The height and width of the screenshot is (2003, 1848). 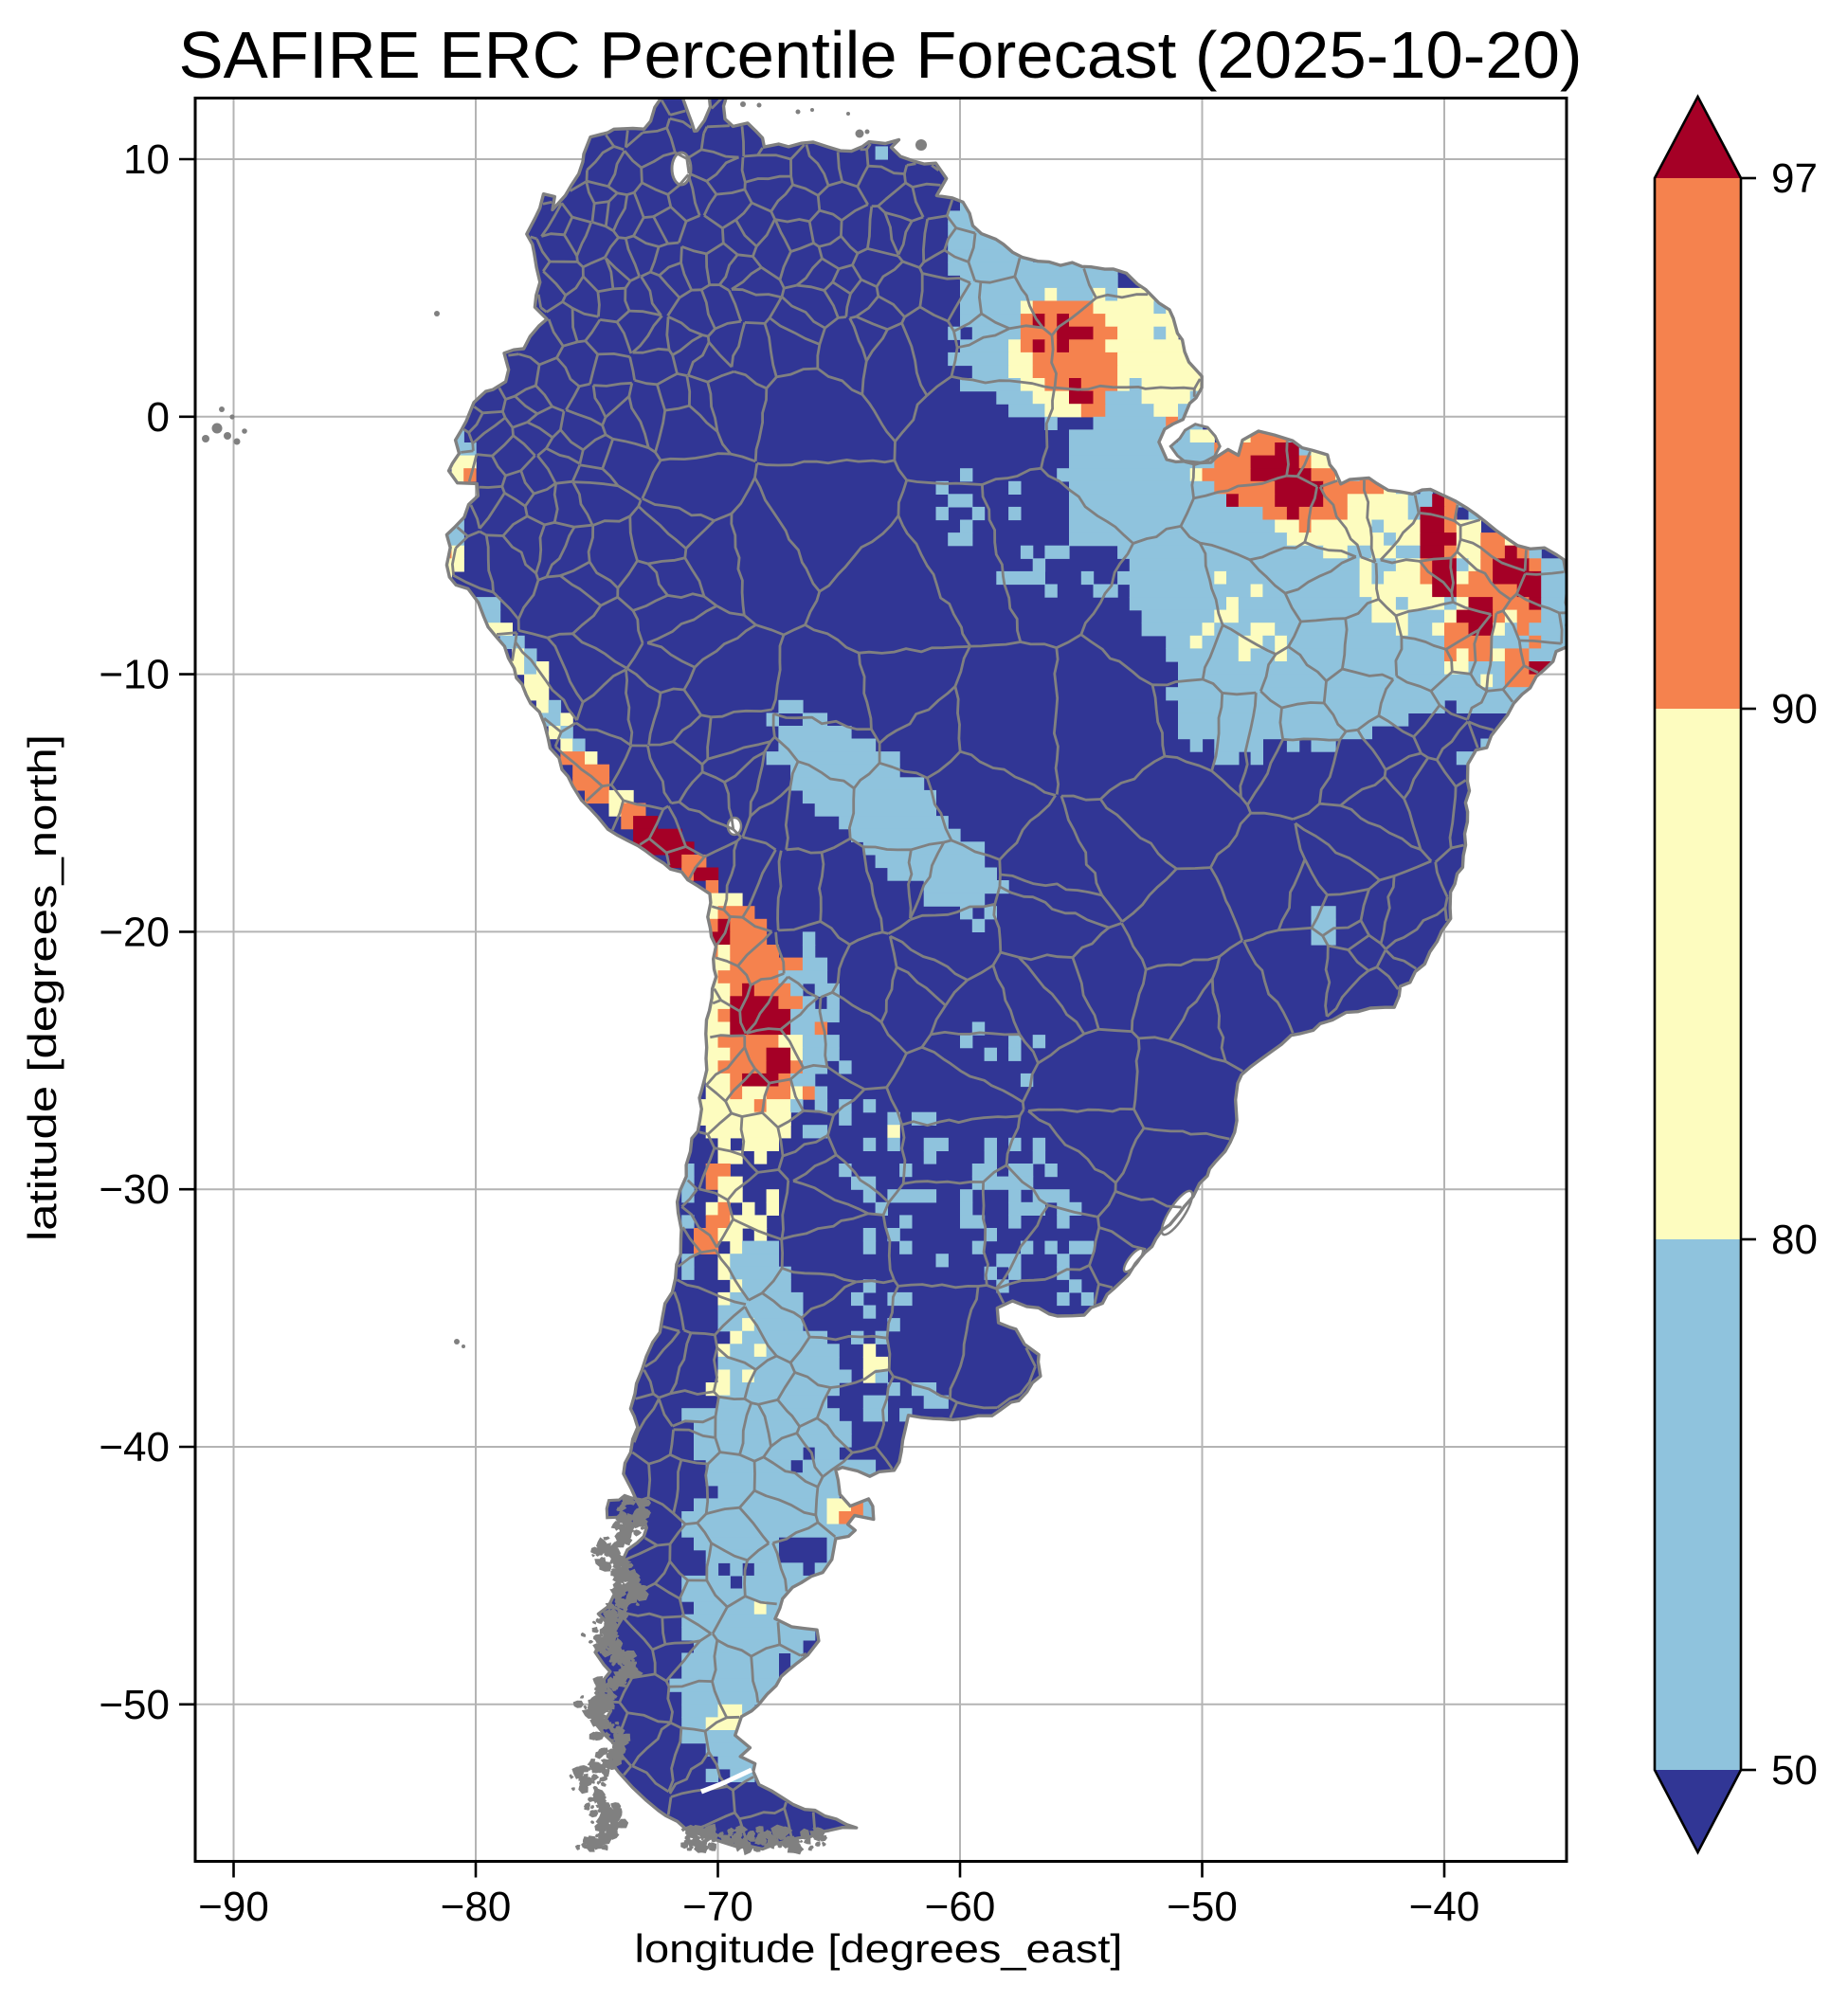 What do you see at coordinates (147, 159) in the screenshot?
I see `svg-text: 10` at bounding box center [147, 159].